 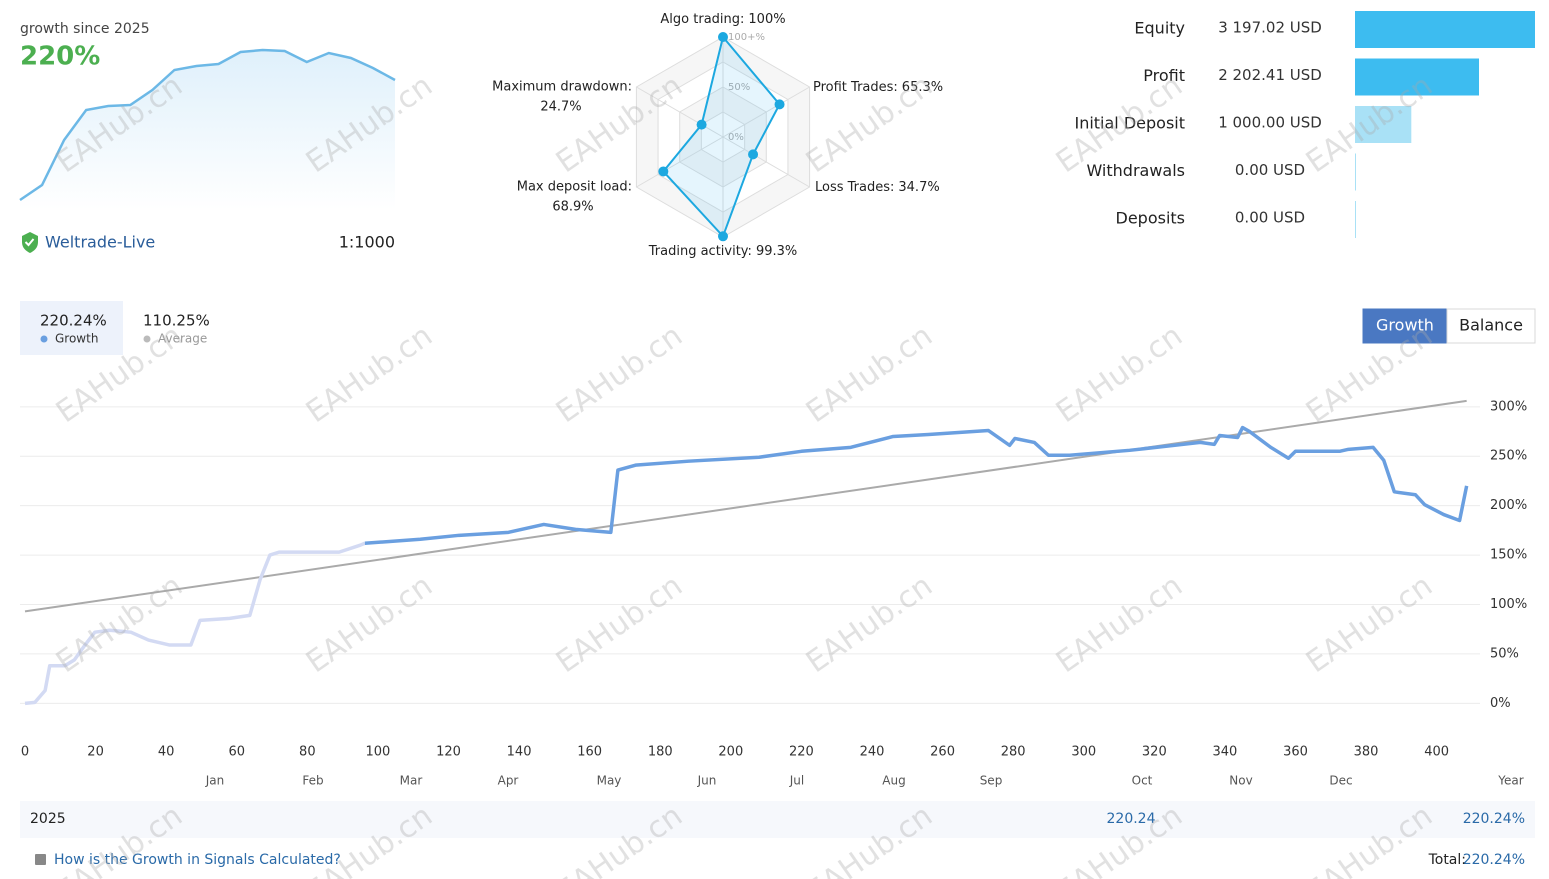 I want to click on x-tick-label: 0, so click(x=25, y=752).